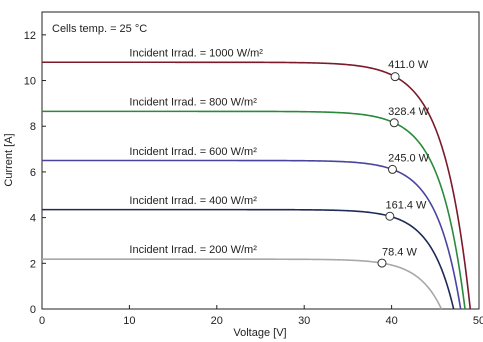 The width and height of the screenshot is (483, 342). Describe the element at coordinates (193, 152) in the screenshot. I see `curve-label: Incident Irrad. = 600 W/m²` at that location.